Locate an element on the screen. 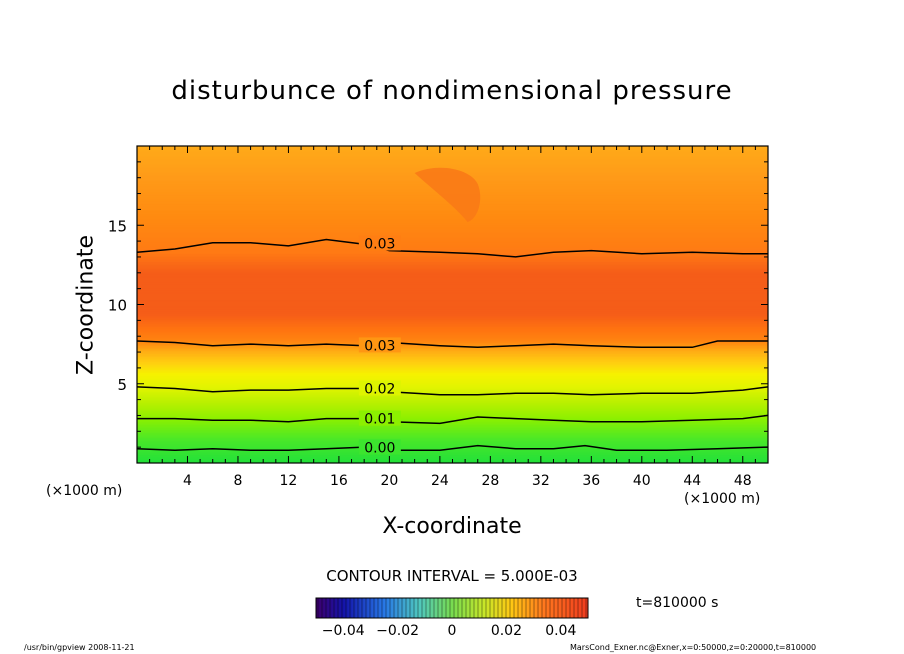 The height and width of the screenshot is (654, 904). colorbar-tick-label: 0 is located at coordinates (452, 631).